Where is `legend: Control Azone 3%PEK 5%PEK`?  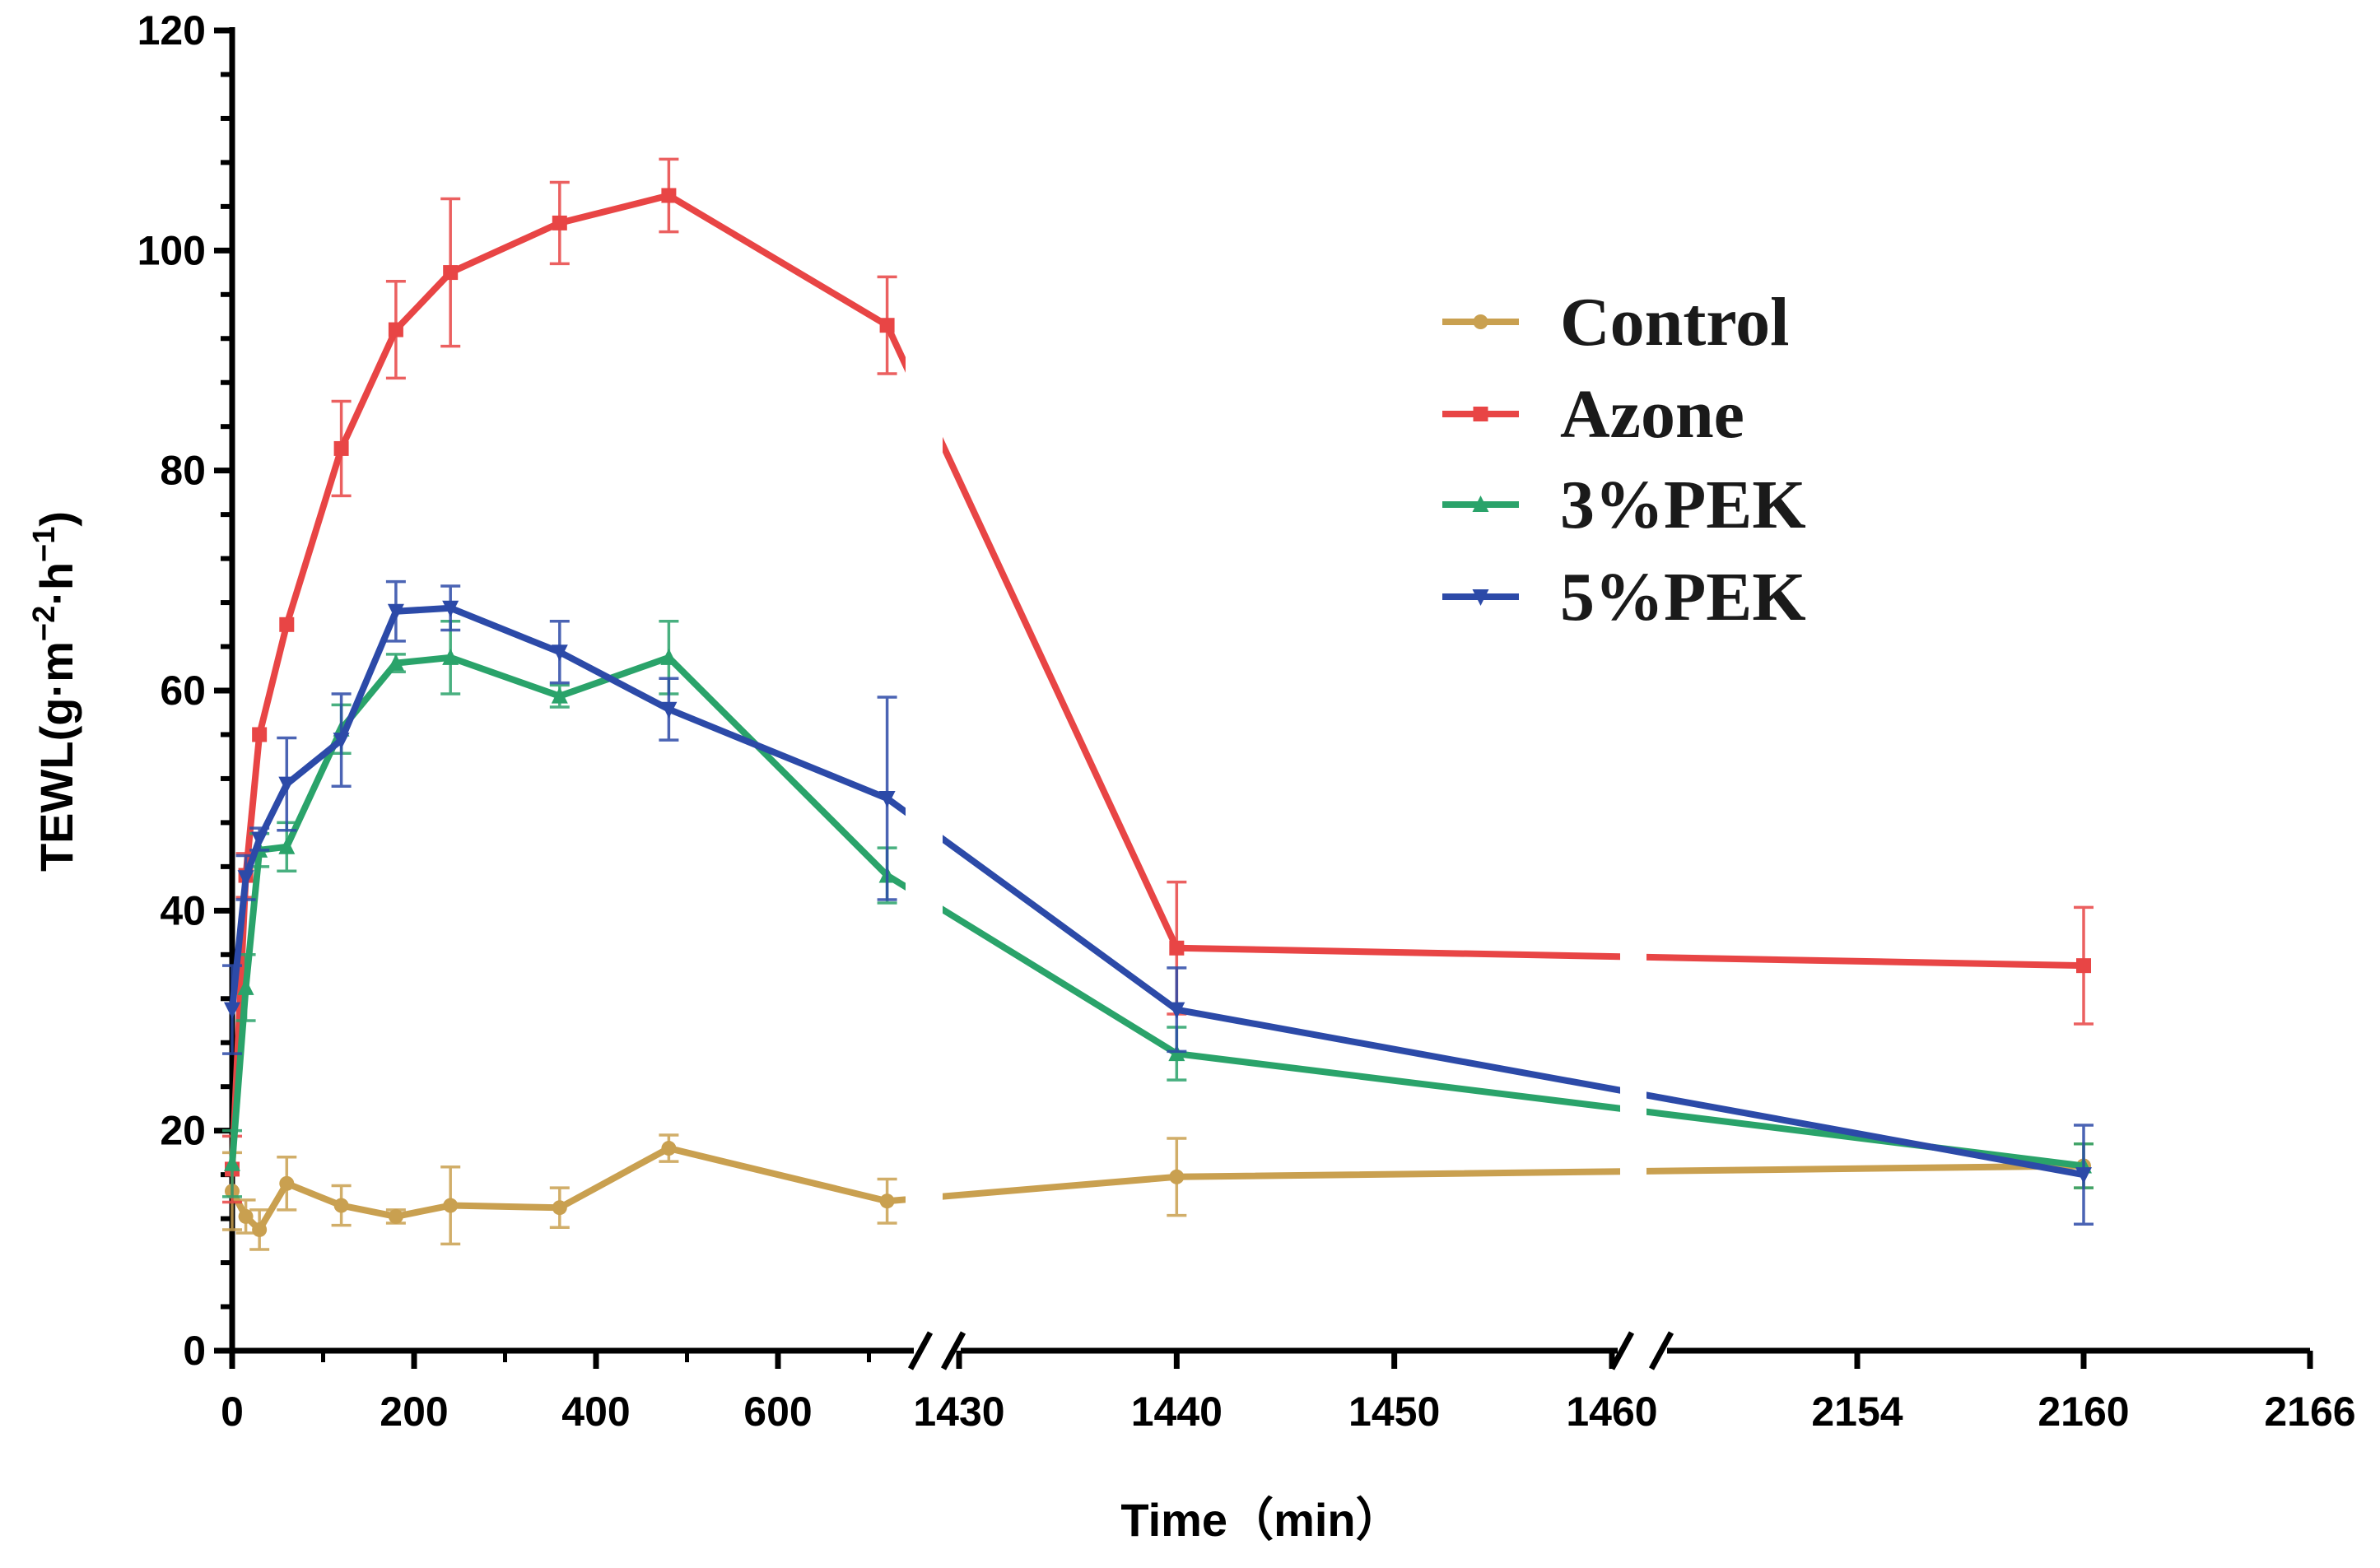
legend: Control Azone 3%PEK 5%PEK is located at coordinates (1624, 459).